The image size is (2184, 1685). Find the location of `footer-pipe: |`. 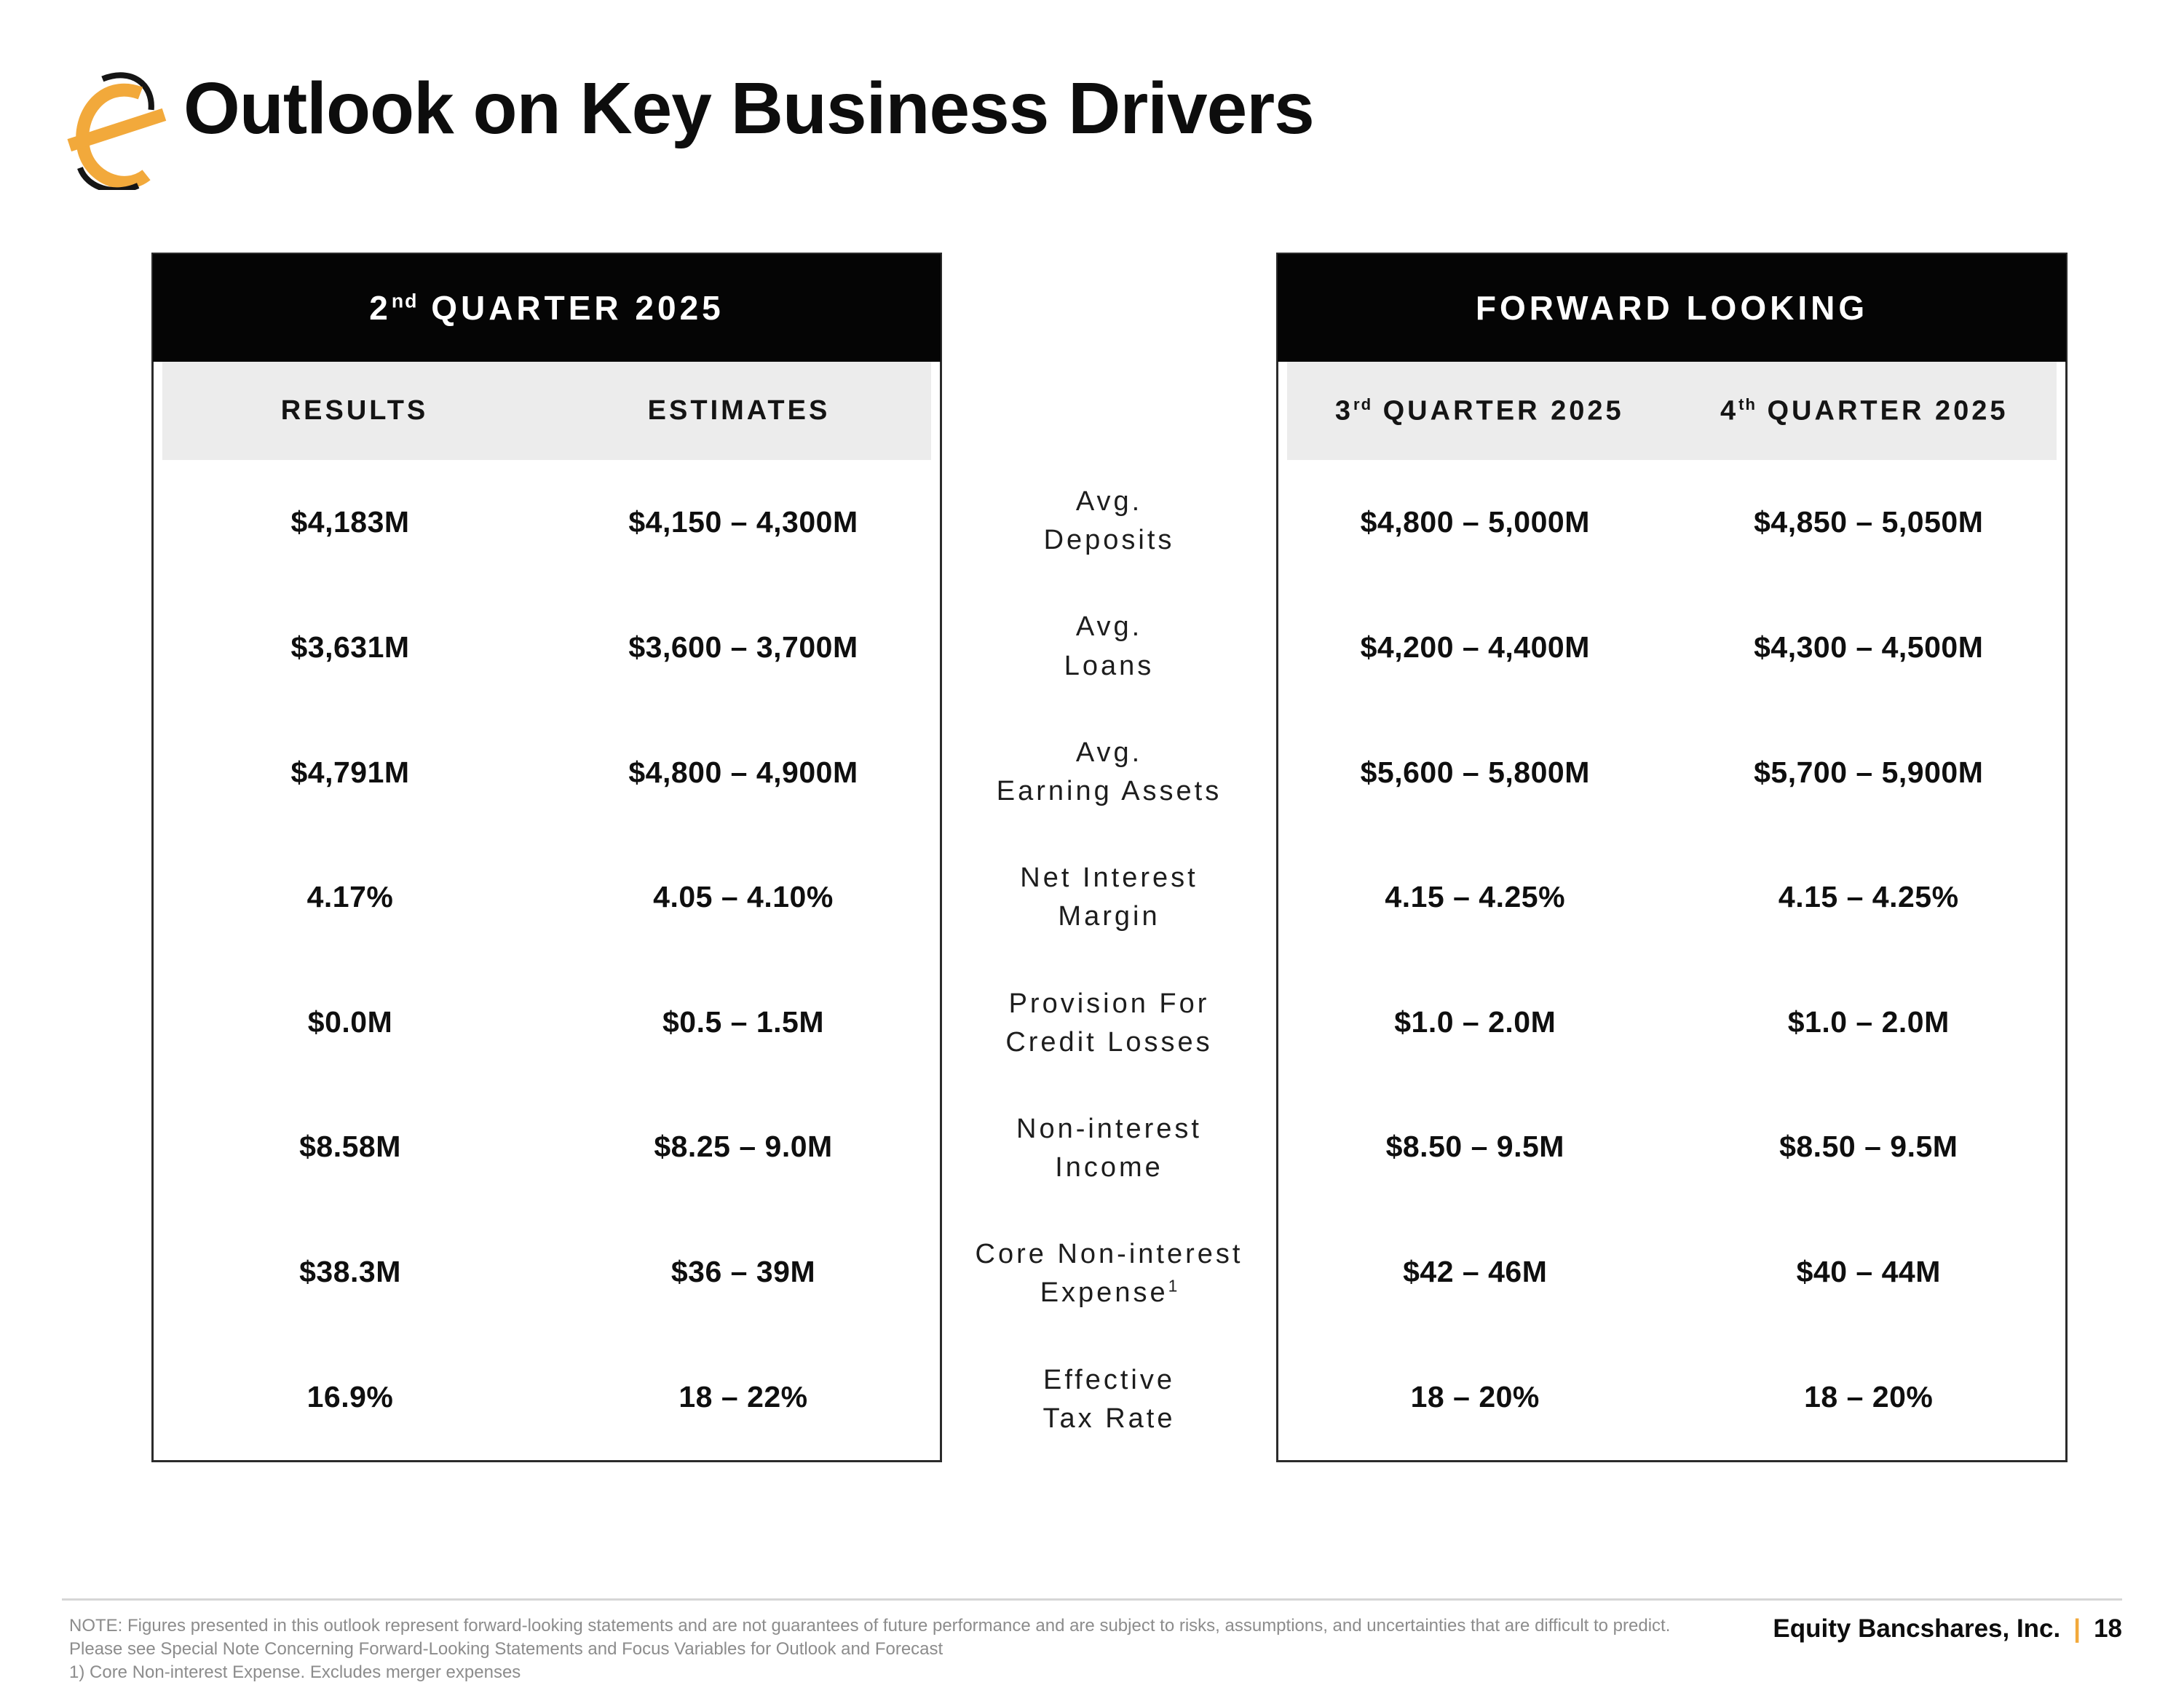

footer-pipe: | is located at coordinates (2077, 1628).